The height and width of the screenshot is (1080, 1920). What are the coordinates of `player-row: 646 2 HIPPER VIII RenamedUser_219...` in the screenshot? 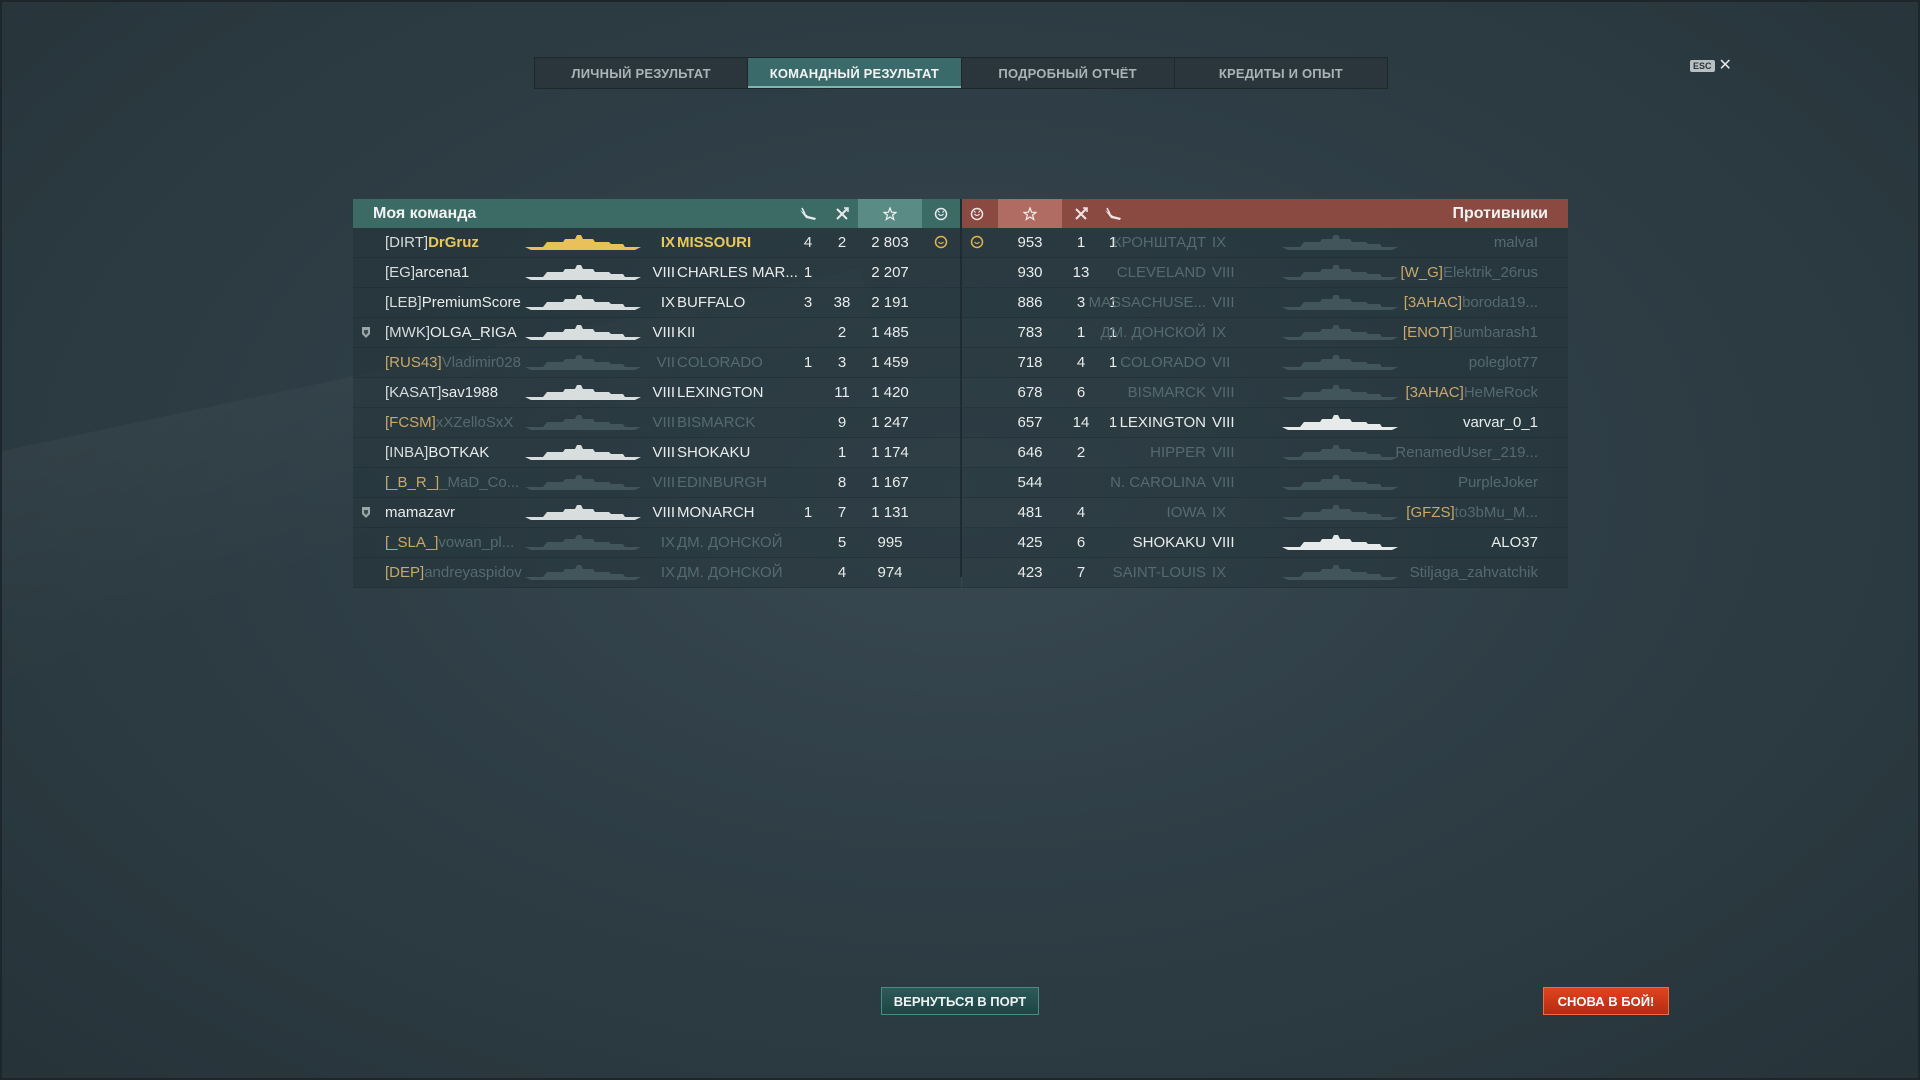 It's located at (1265, 453).